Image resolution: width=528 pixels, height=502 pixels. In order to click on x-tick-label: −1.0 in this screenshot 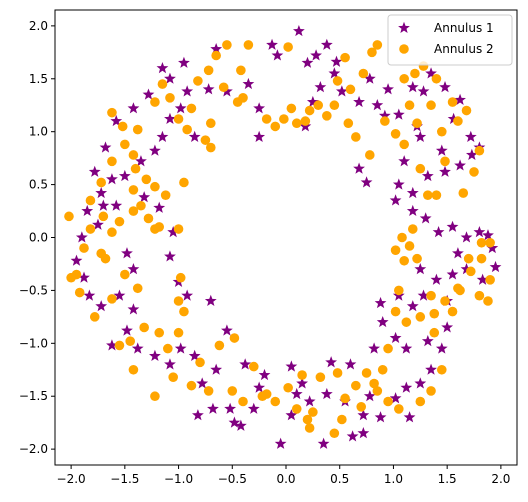, I will do `click(178, 479)`.